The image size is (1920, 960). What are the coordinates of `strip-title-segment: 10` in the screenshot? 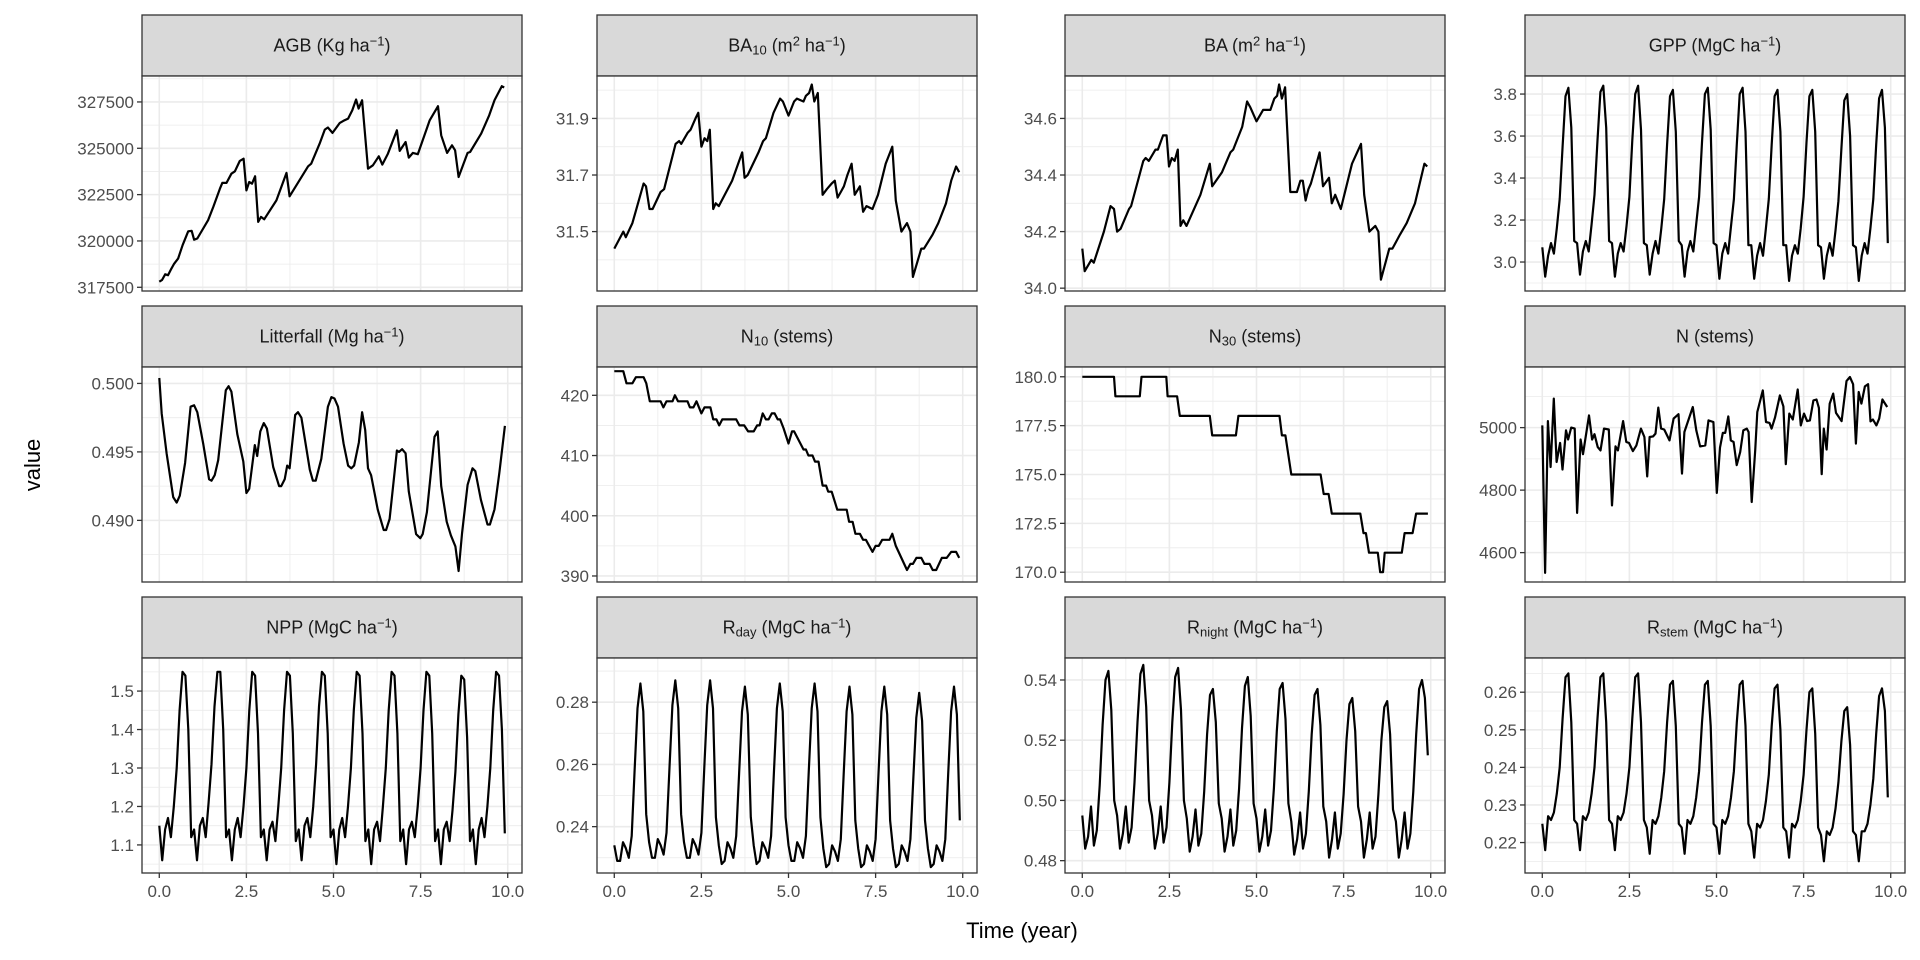 It's located at (761, 341).